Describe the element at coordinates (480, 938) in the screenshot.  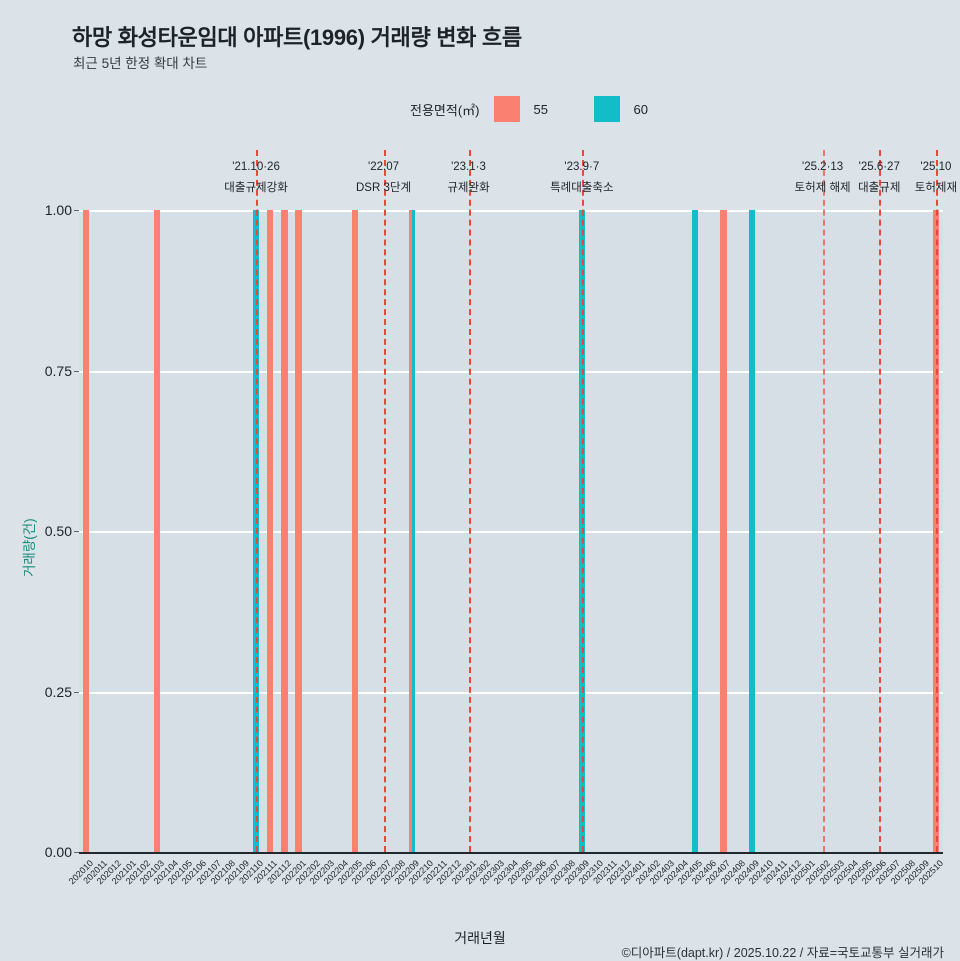
I see `x-axis-title: 거래년월` at that location.